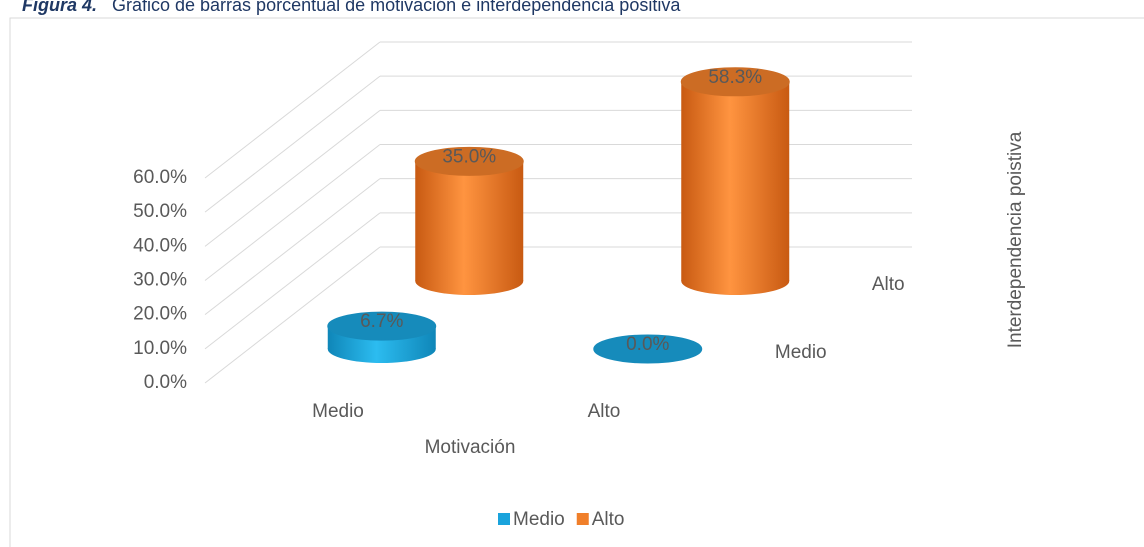 The width and height of the screenshot is (1144, 547). What do you see at coordinates (160, 177) in the screenshot?
I see `y-tick-label: 60.0%` at bounding box center [160, 177].